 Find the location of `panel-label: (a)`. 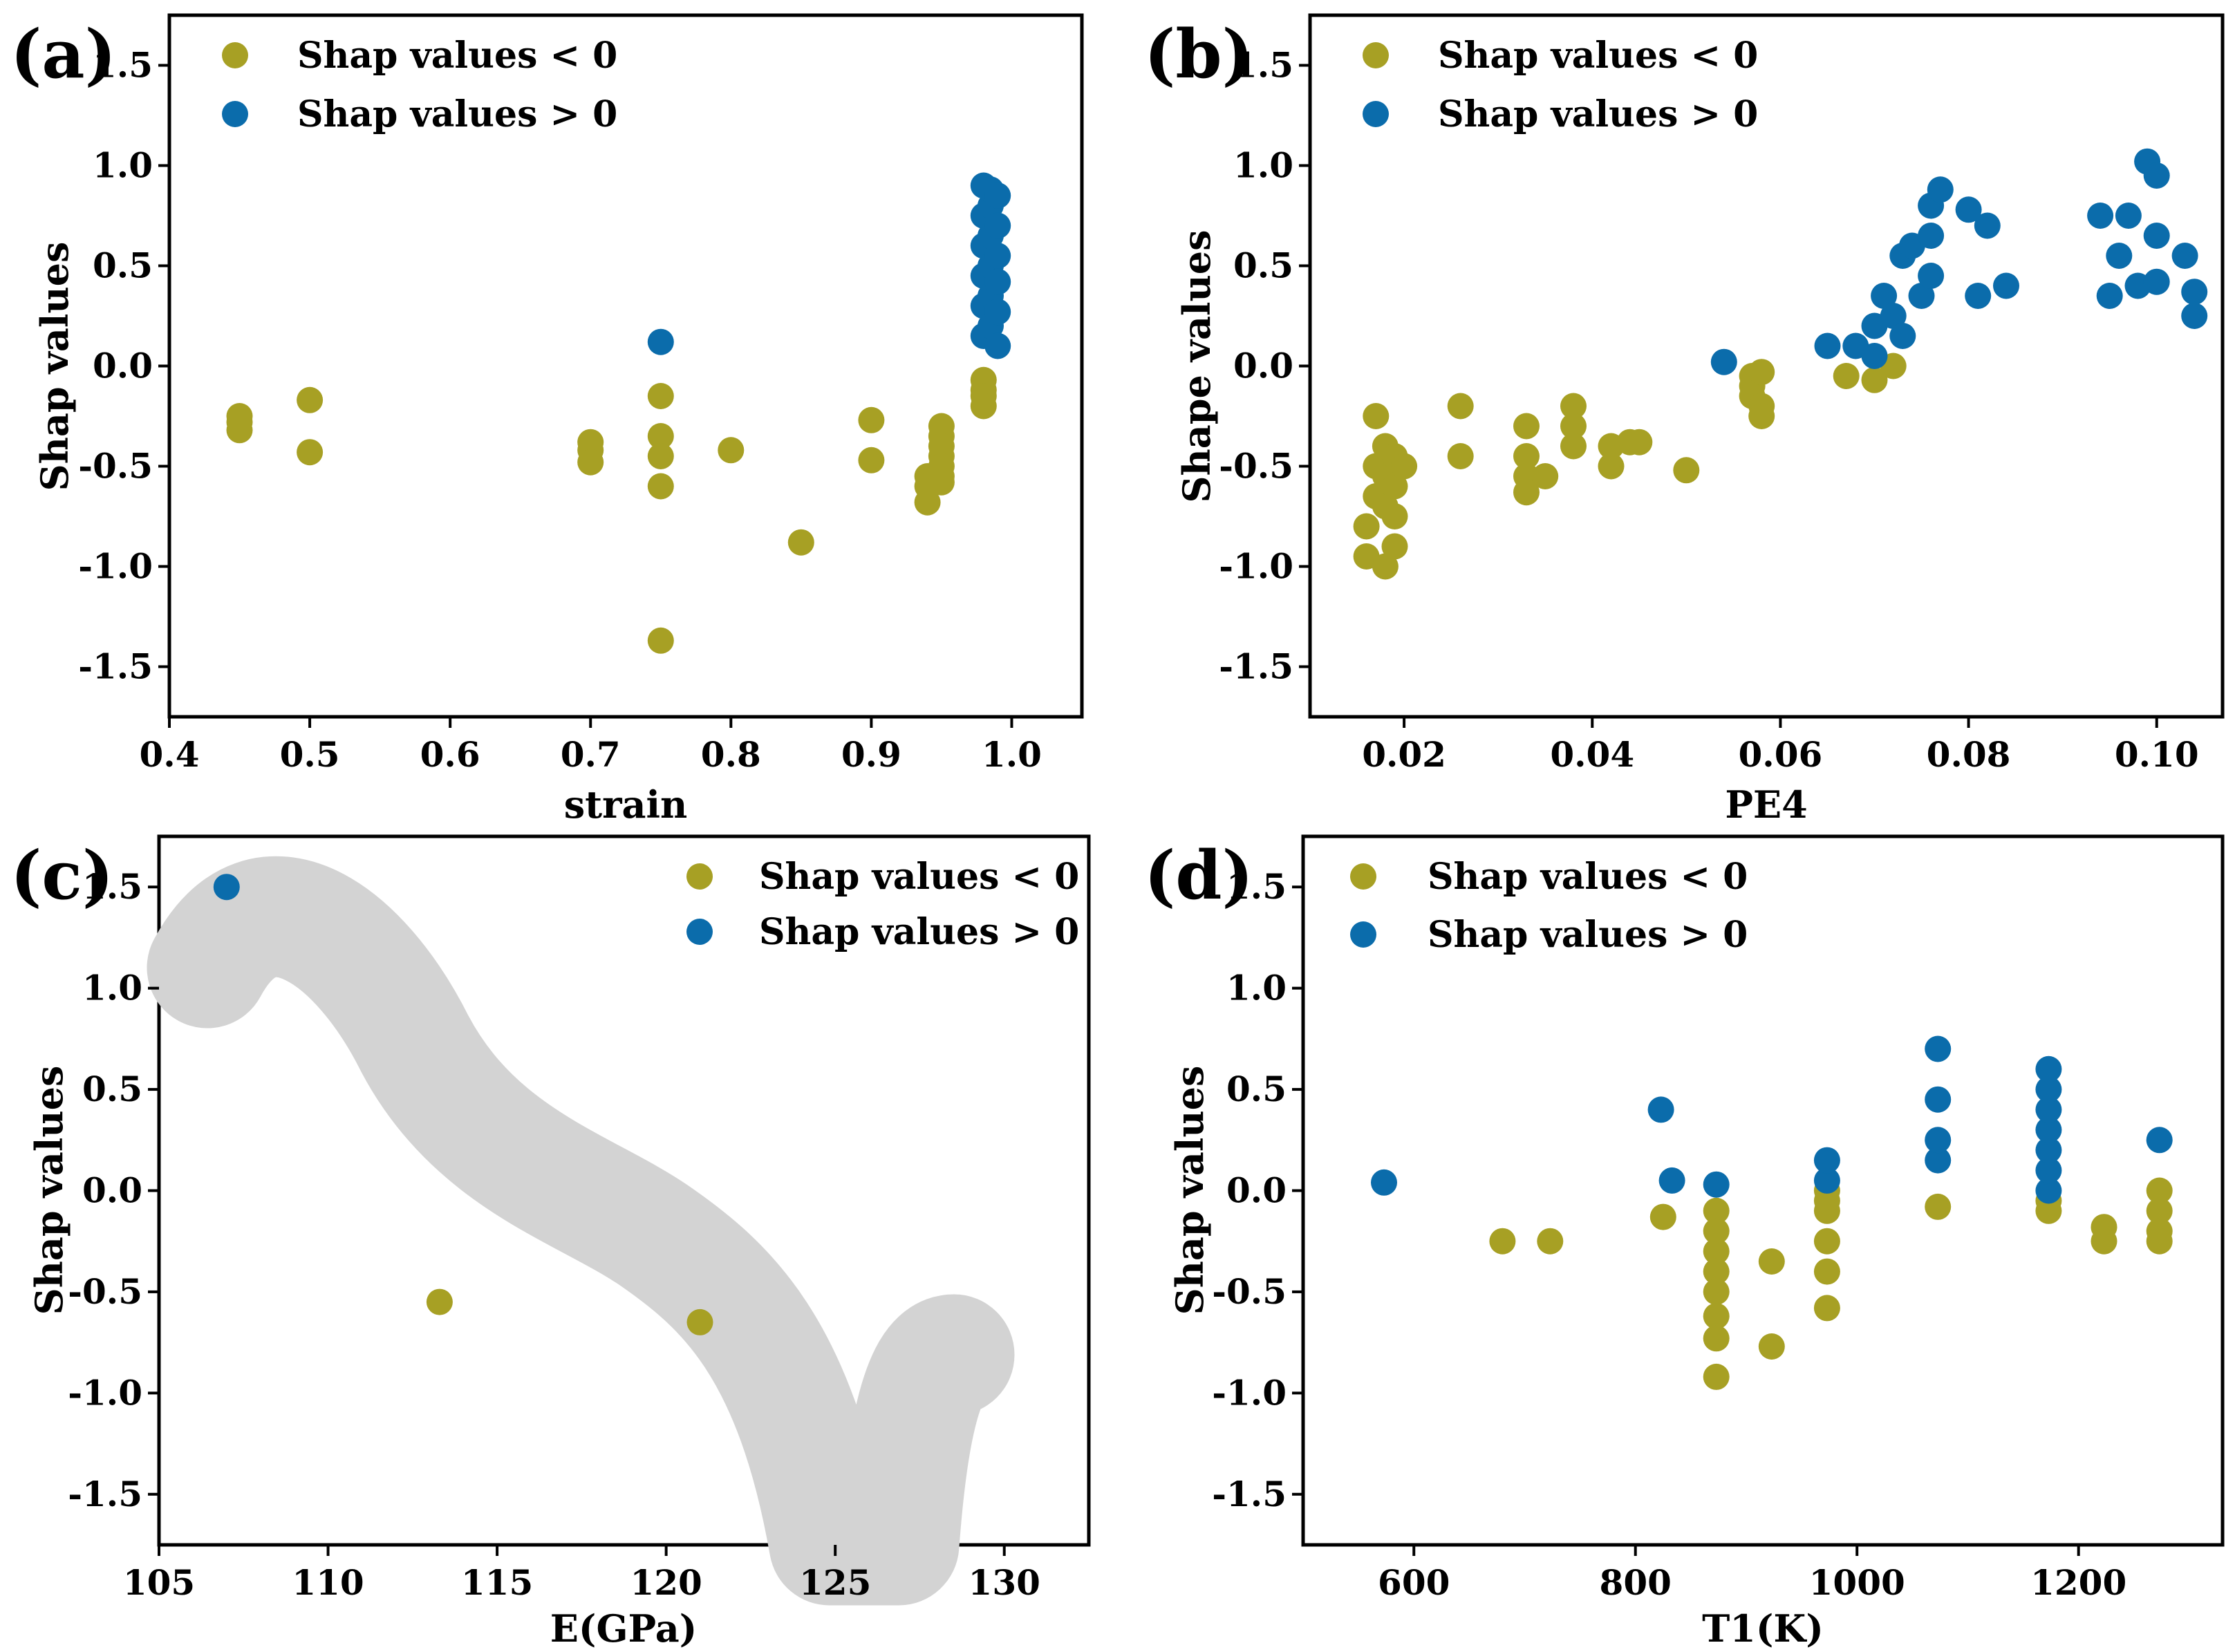

panel-label: (a) is located at coordinates (63, 54).